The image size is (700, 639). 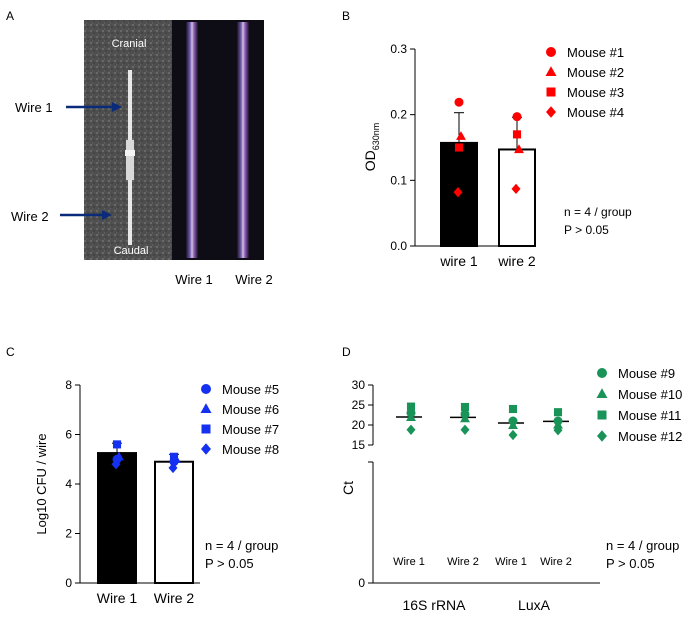 I want to click on legend-label: Mouse #5, so click(x=250, y=389).